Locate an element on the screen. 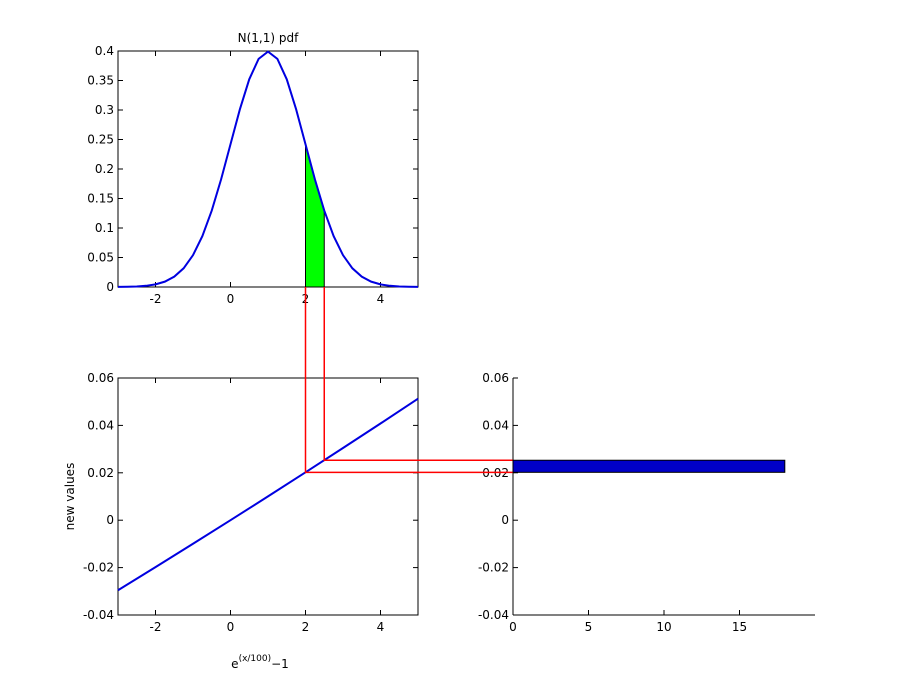  x-tick-label: 10 is located at coordinates (663, 627).